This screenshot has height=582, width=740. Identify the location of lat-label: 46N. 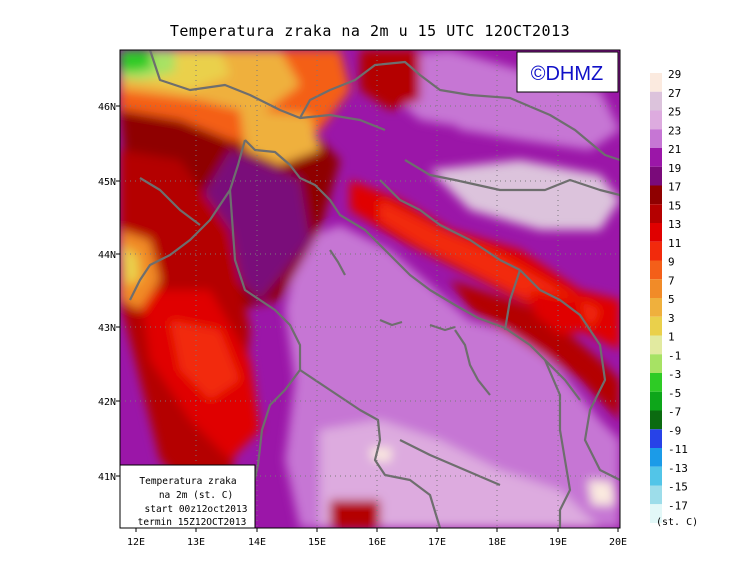
(107, 107).